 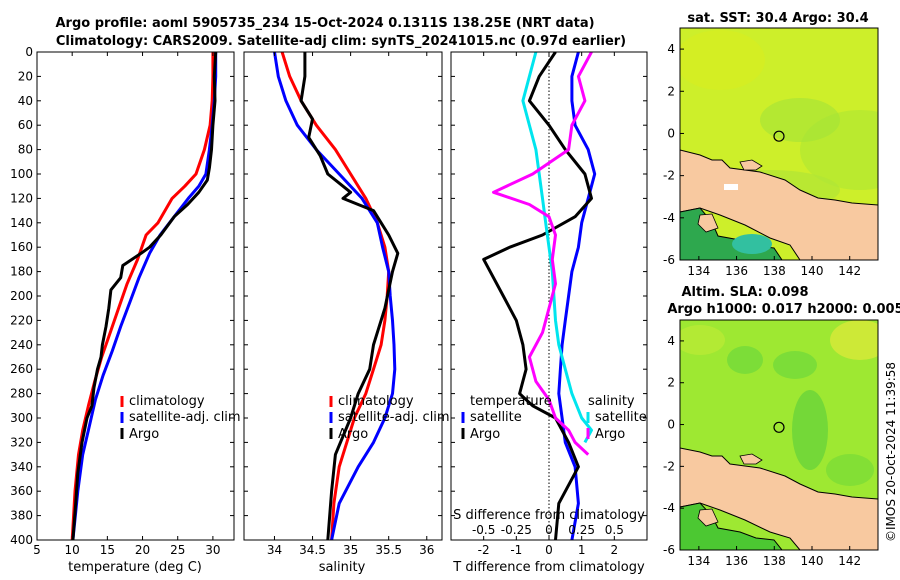 I want to click on sla-map-frame, so click(x=779, y=435).